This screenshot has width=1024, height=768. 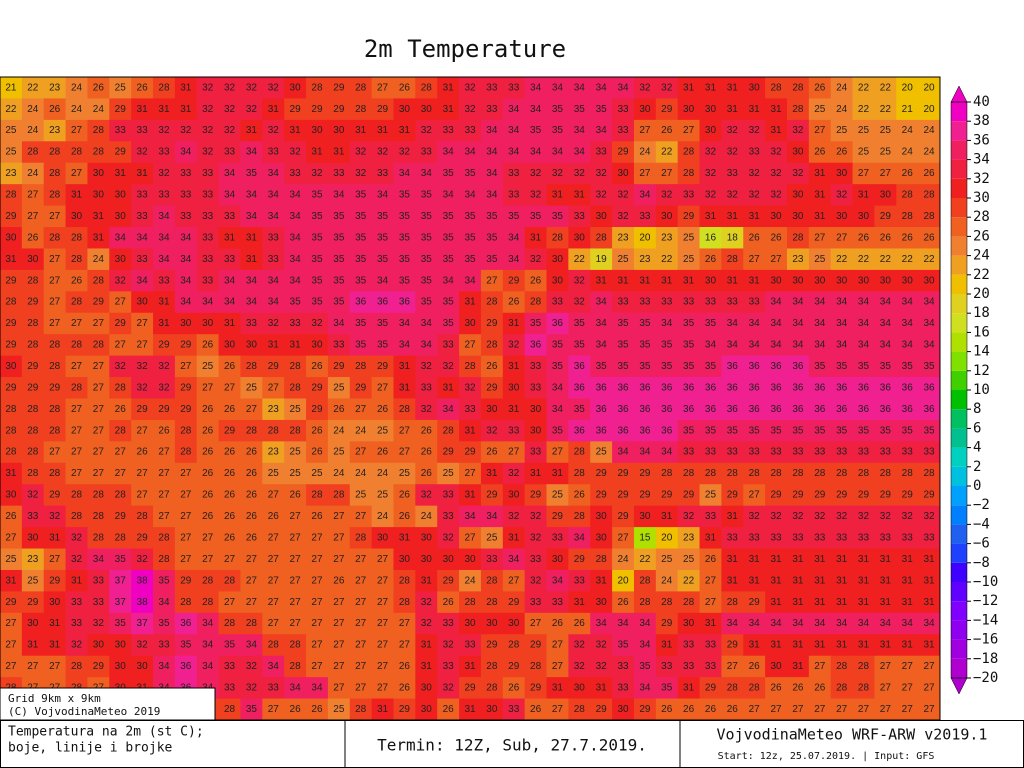 I want to click on colorbar-segment, so click(x=959, y=553).